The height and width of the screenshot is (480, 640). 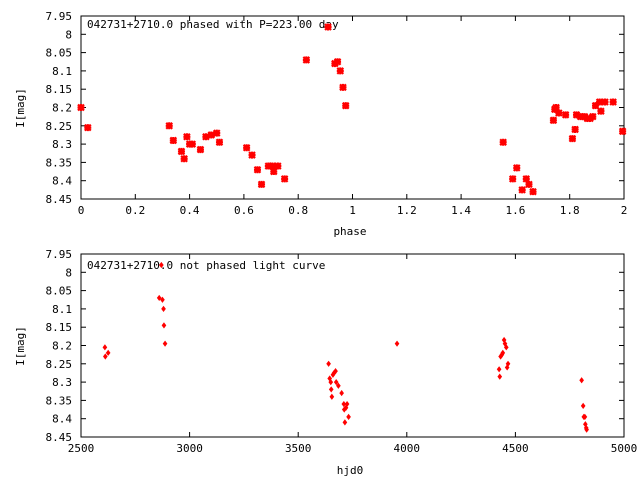 What do you see at coordinates (298, 210) in the screenshot?
I see `x-tick-label: 0.8` at bounding box center [298, 210].